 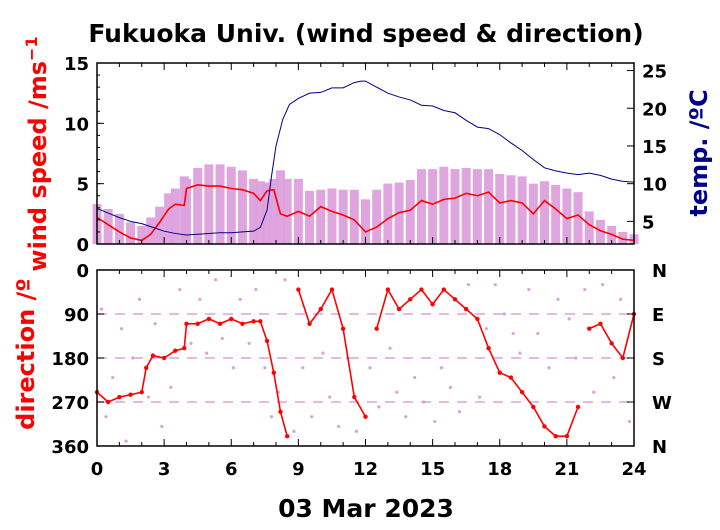 I want to click on y-tick-label: 90, so click(x=76, y=315).